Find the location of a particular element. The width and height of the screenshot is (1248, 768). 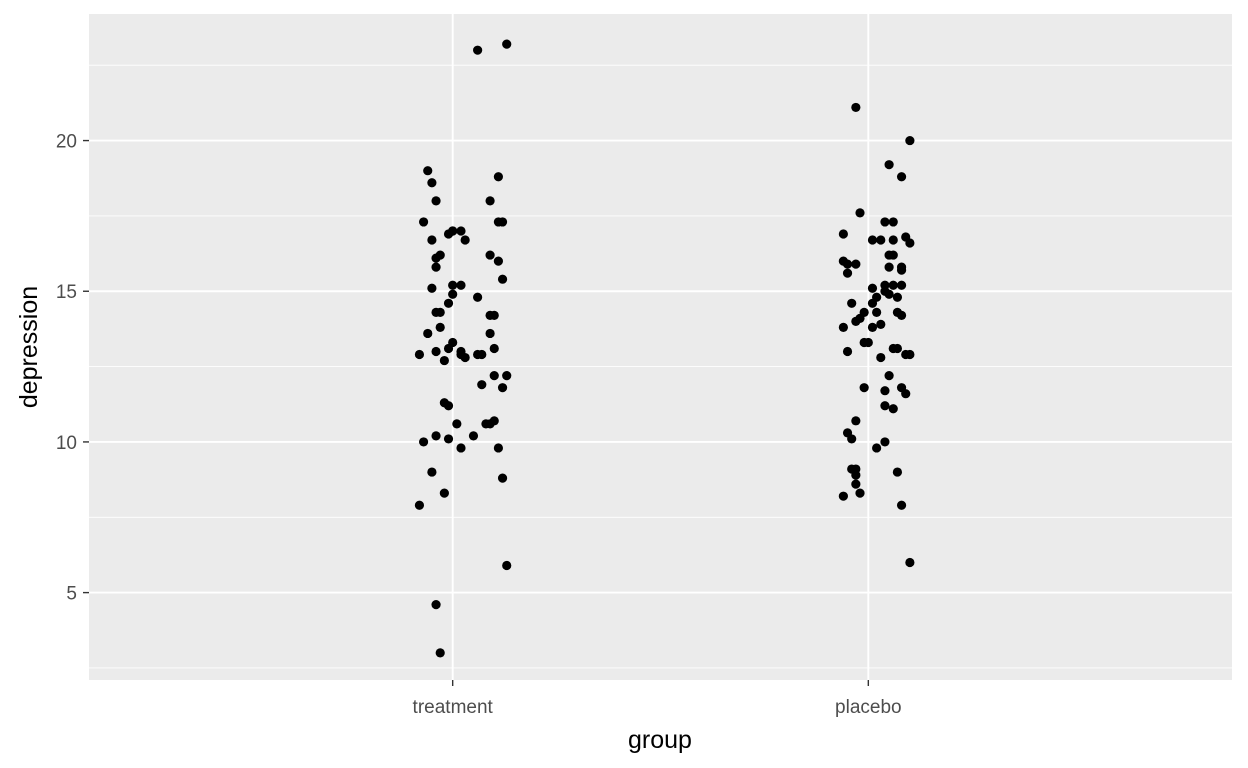

x-tick-label: treatment is located at coordinates (453, 707).